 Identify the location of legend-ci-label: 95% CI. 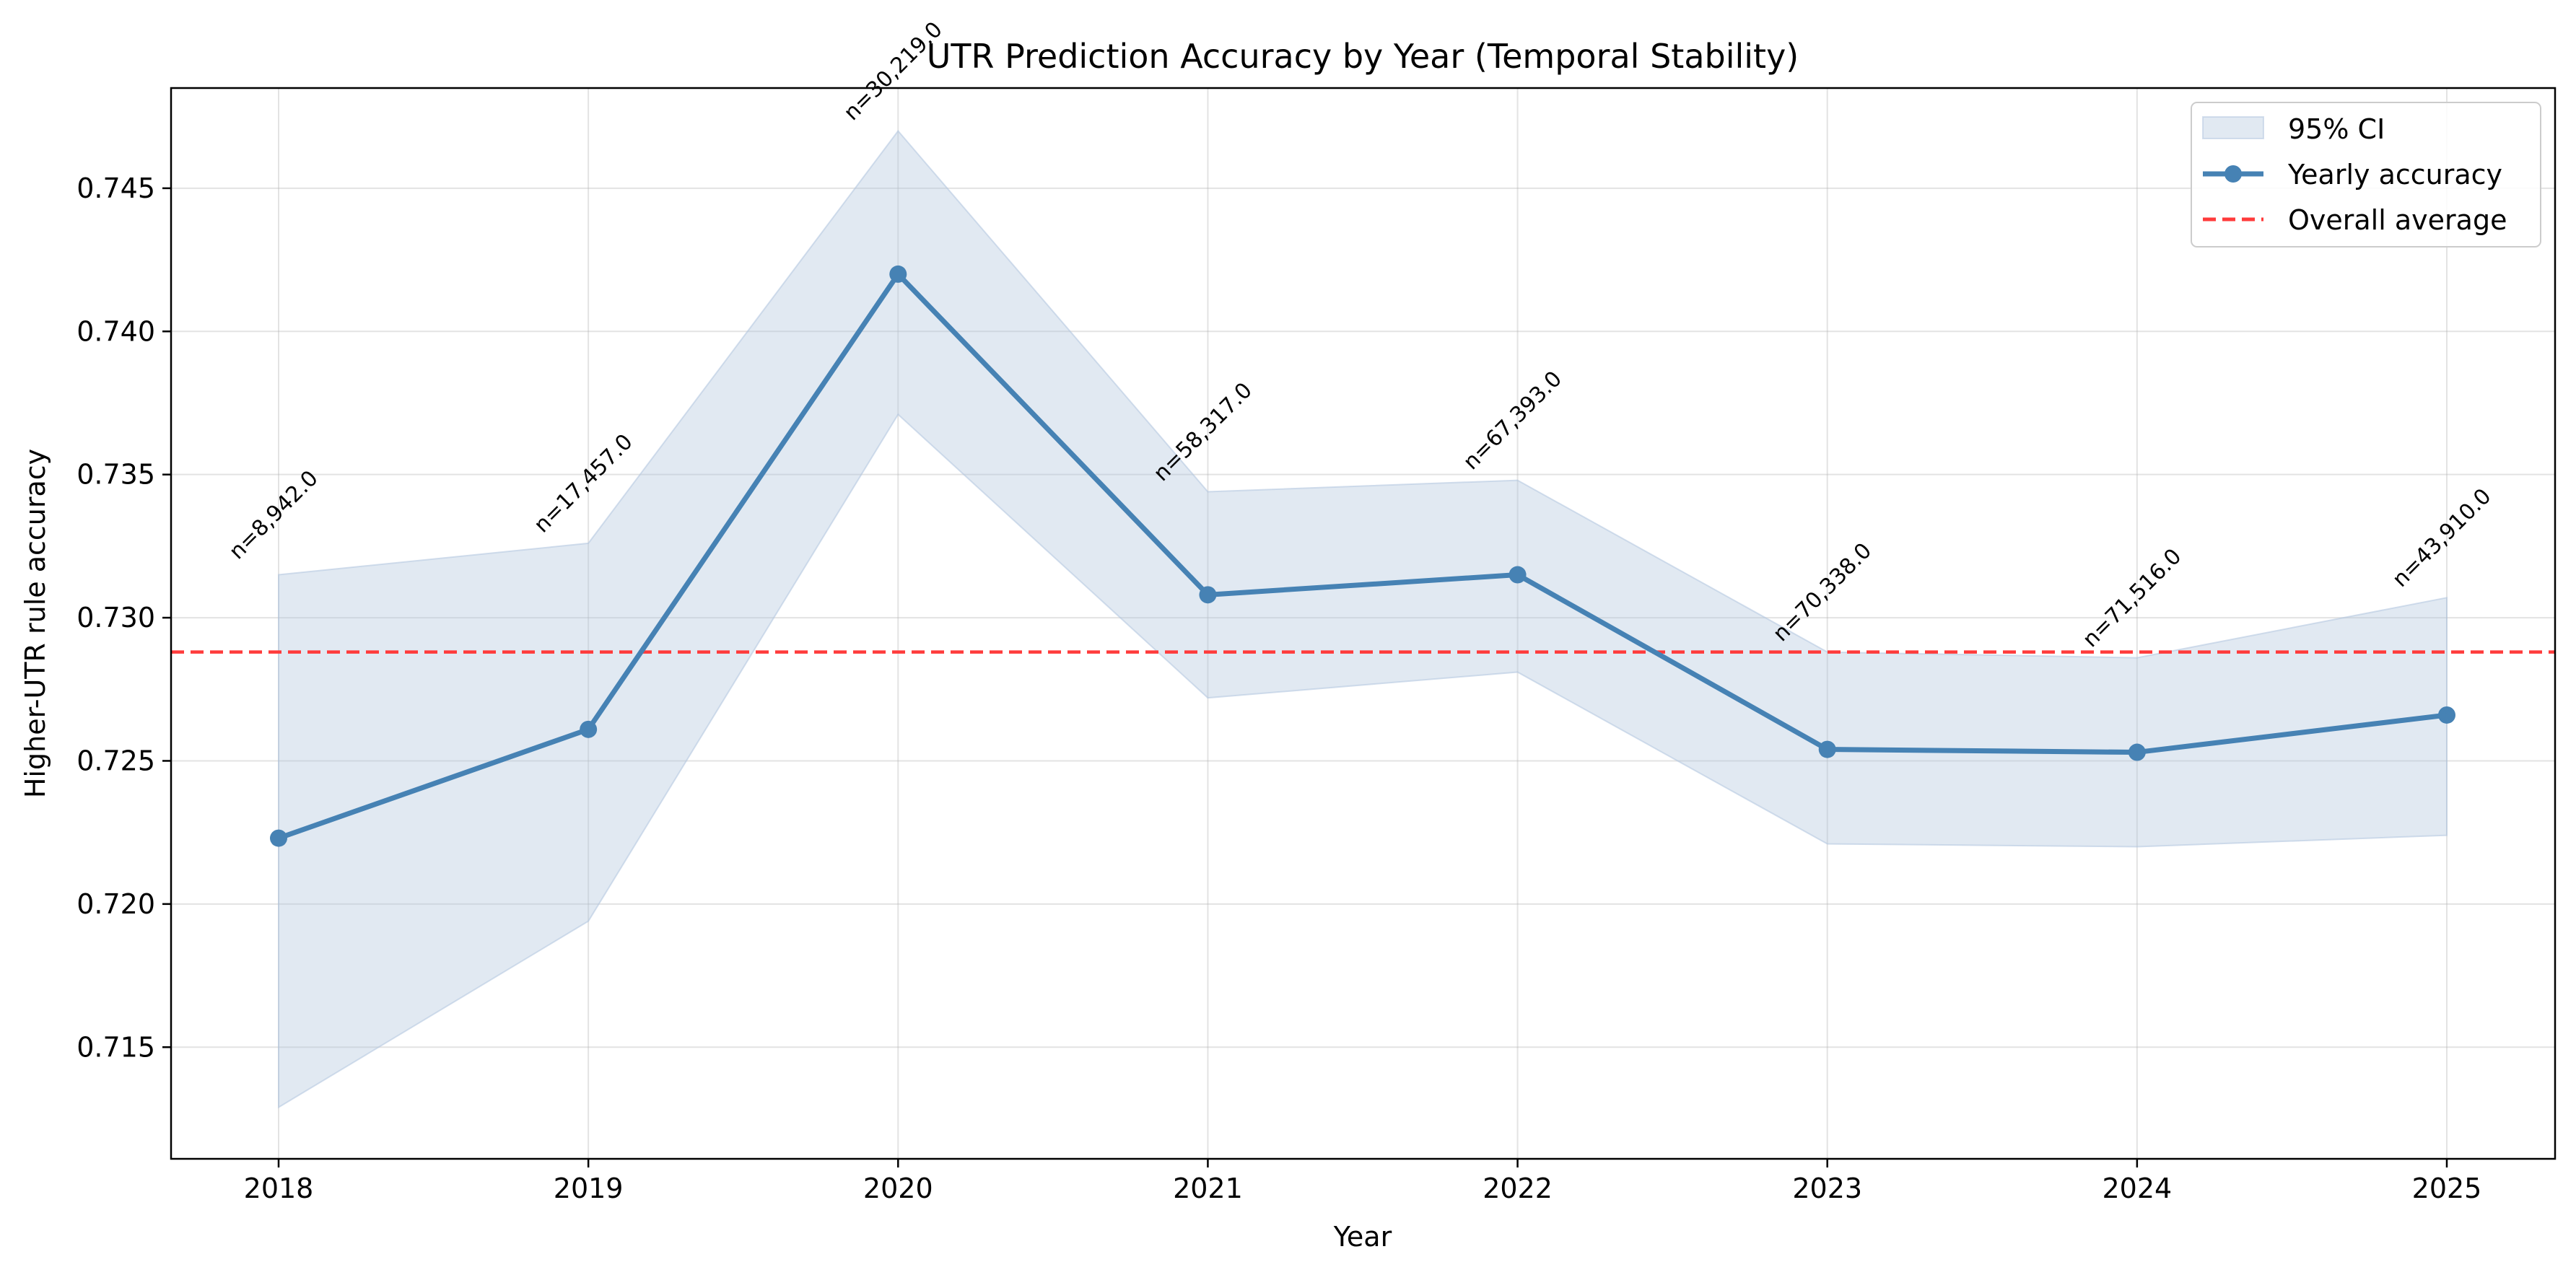
(2336, 129).